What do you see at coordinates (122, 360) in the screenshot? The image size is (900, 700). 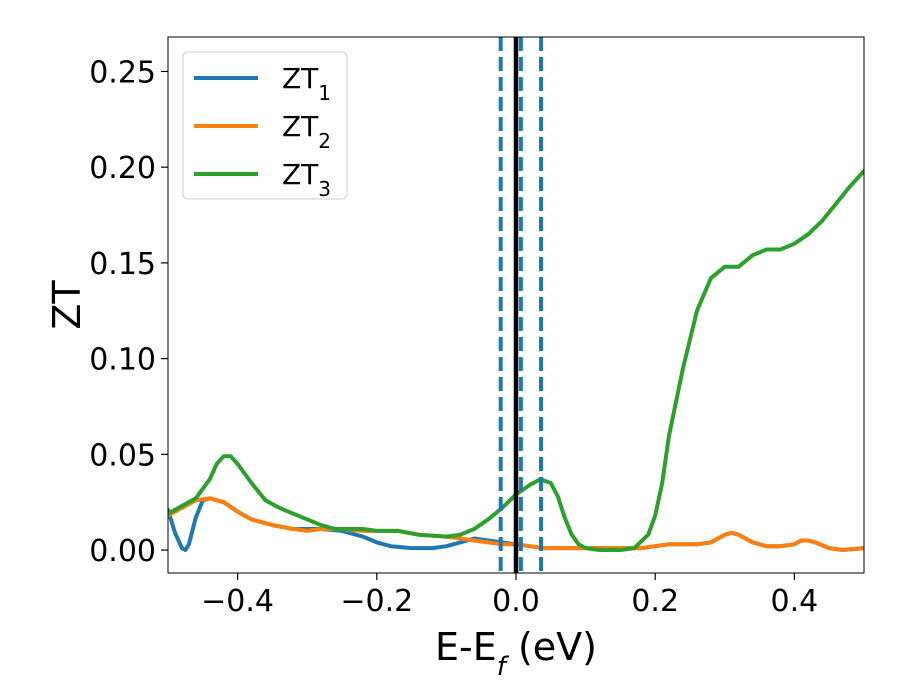 I see `y-tick-label: 0.10` at bounding box center [122, 360].